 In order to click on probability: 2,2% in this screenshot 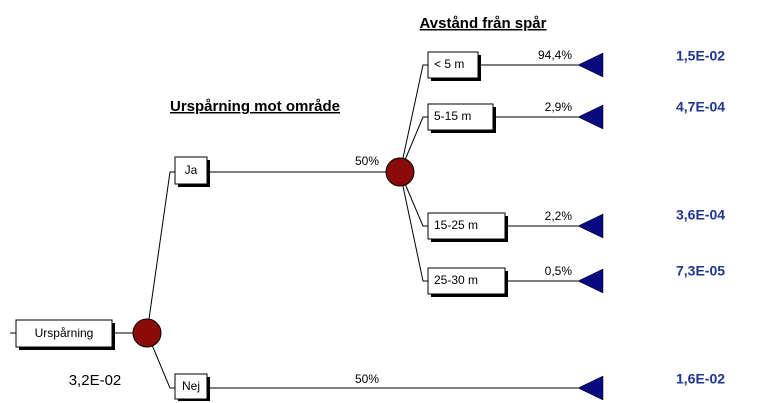, I will do `click(559, 216)`.